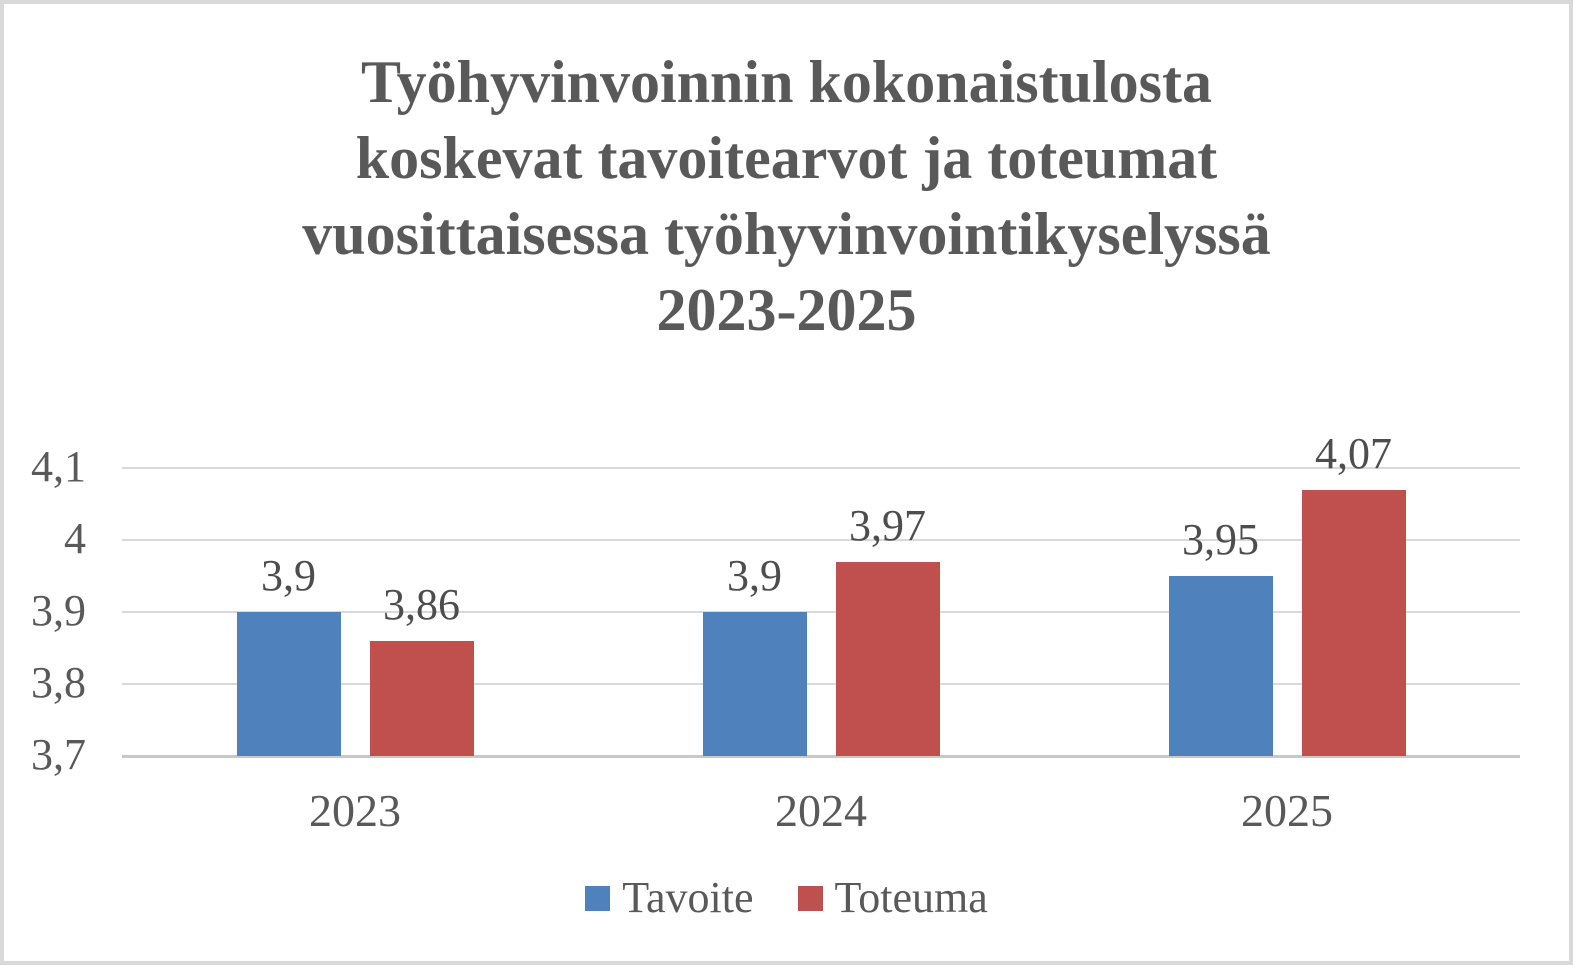  Describe the element at coordinates (887, 658) in the screenshot. I see `bar-toteuma-2024` at that location.